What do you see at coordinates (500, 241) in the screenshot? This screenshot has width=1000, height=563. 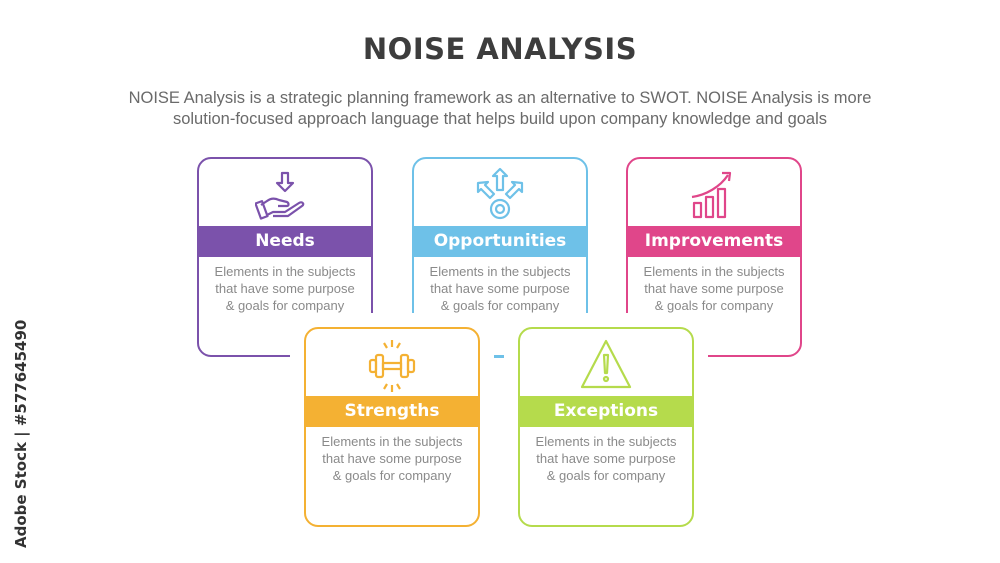 I see `card-title: Opportunities` at bounding box center [500, 241].